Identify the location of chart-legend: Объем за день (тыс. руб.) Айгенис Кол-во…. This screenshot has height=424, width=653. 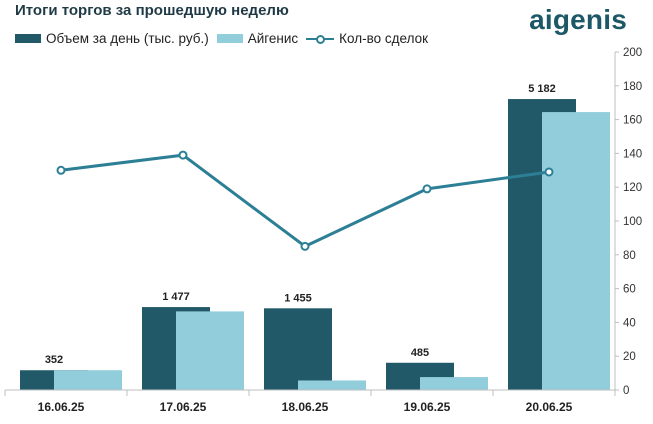
(221, 38).